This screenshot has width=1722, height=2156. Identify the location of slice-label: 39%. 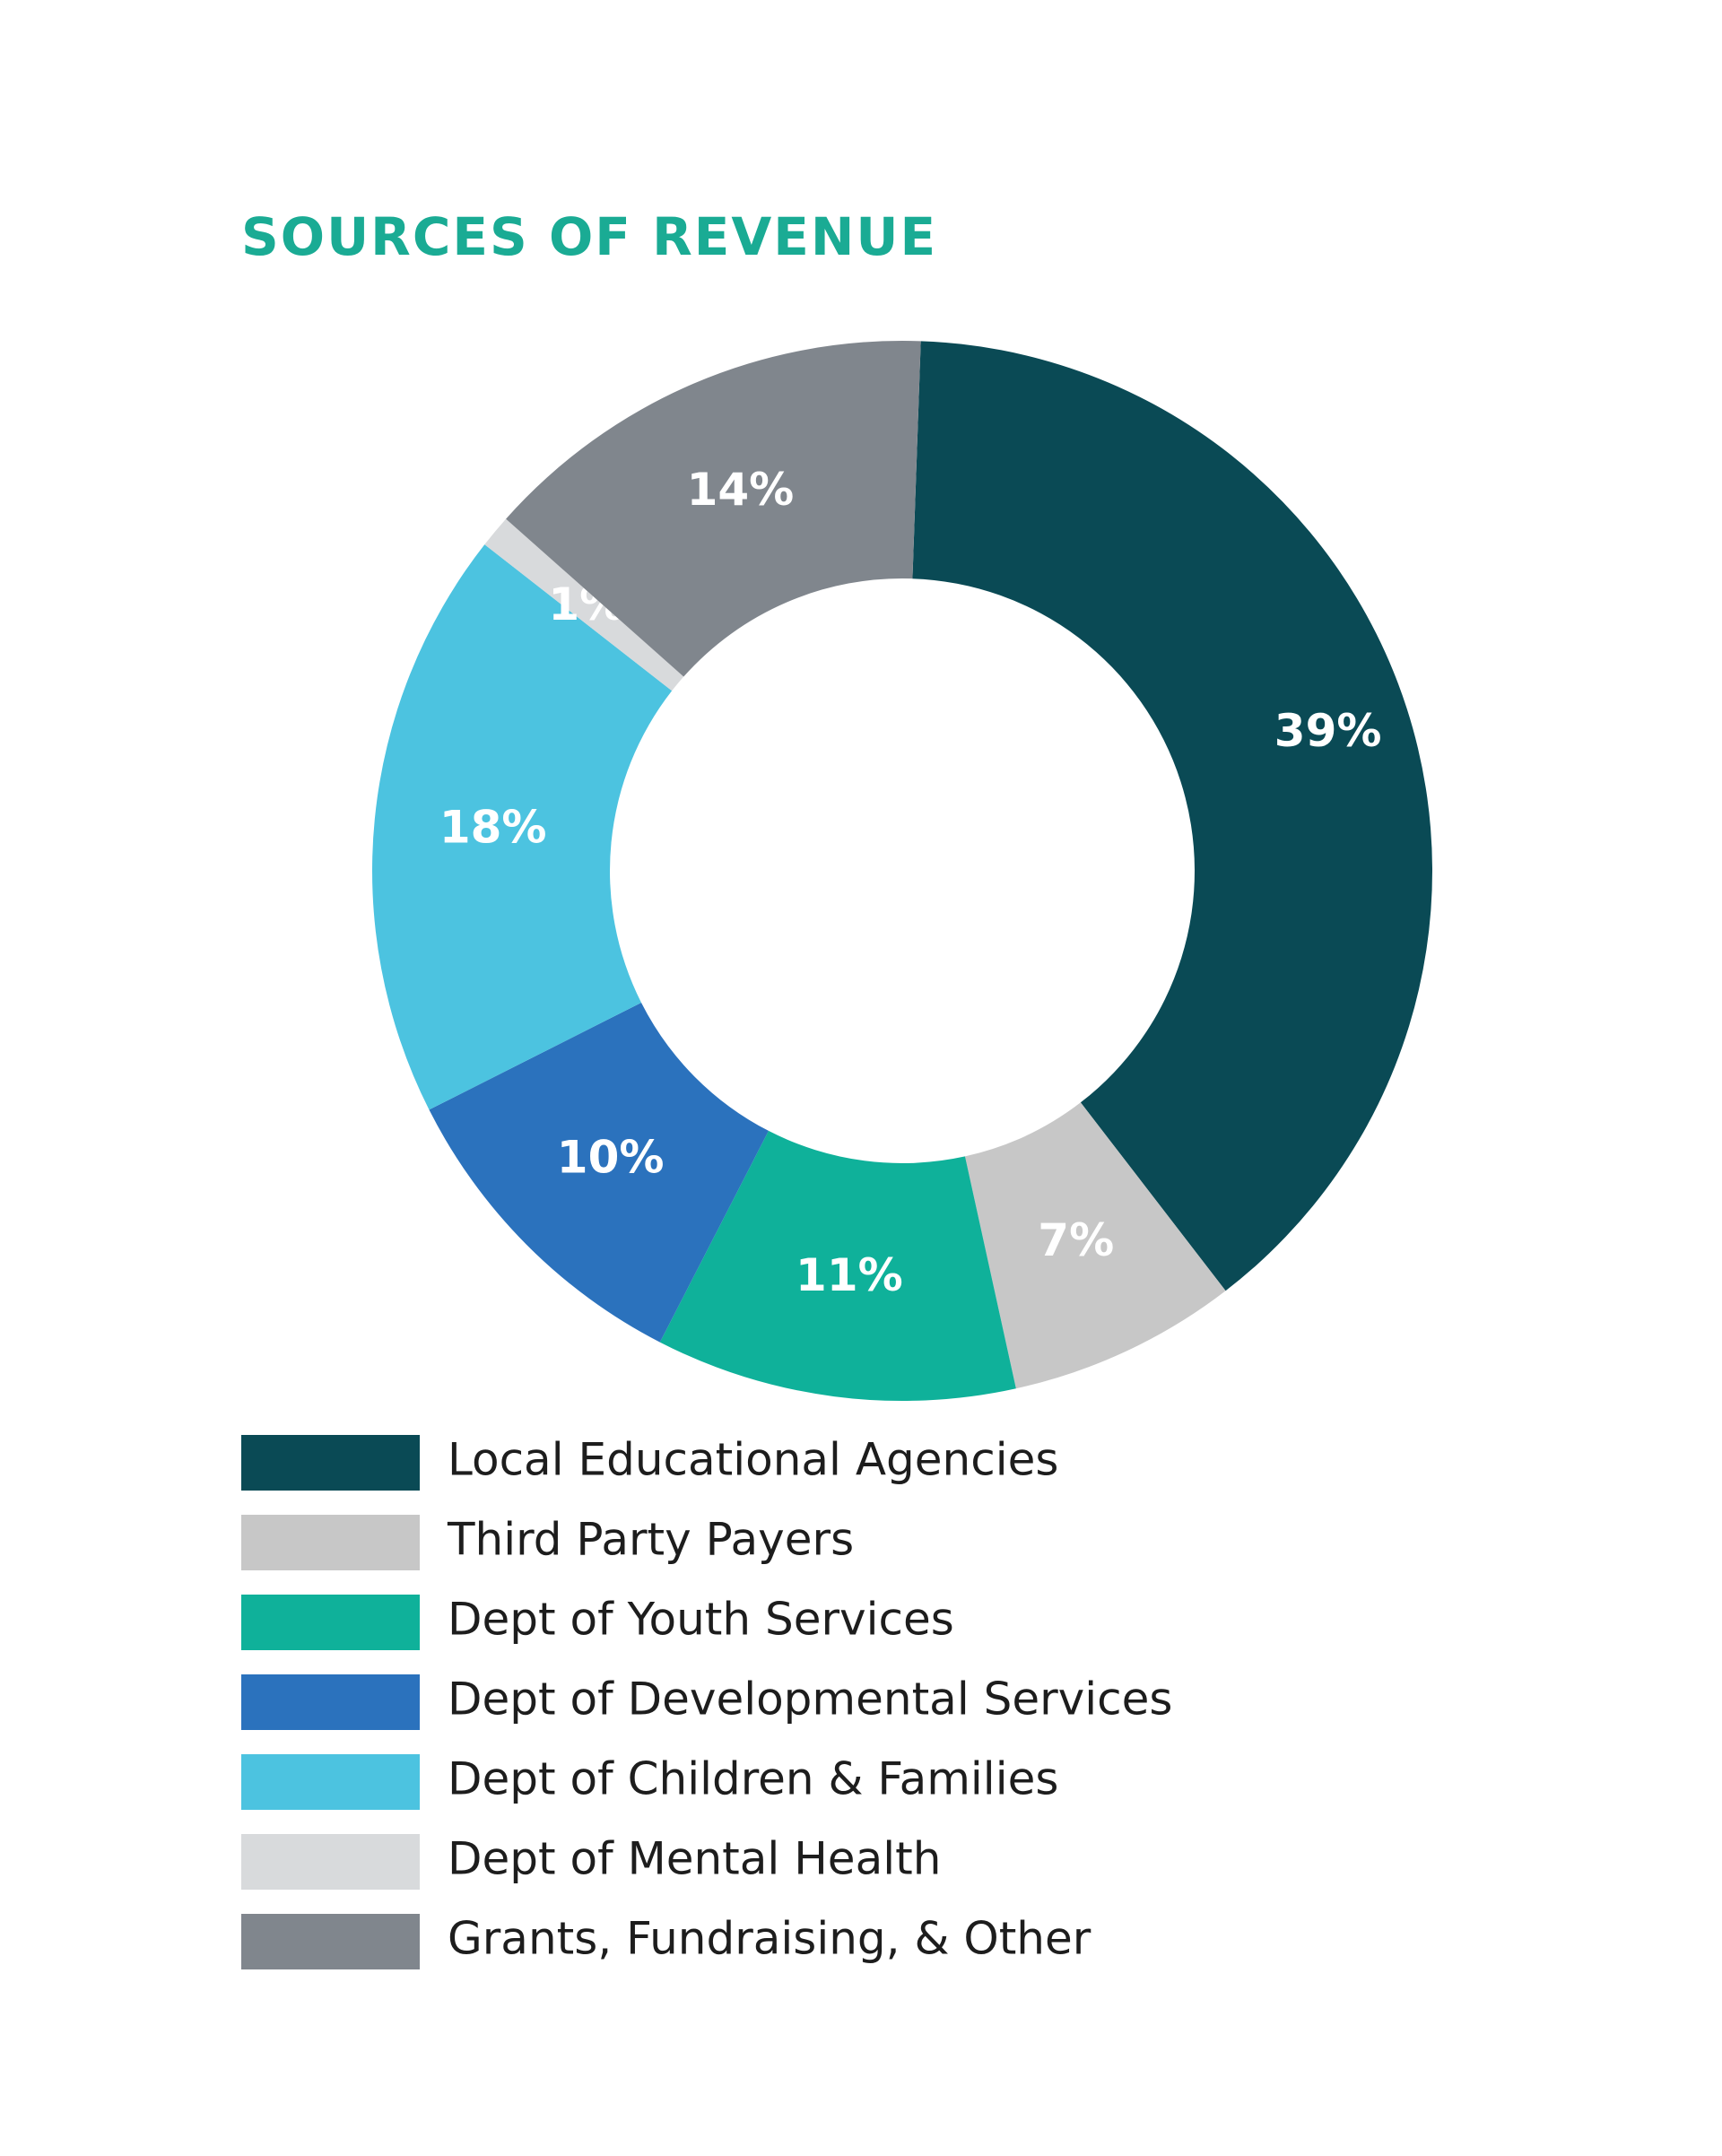
(1328, 731).